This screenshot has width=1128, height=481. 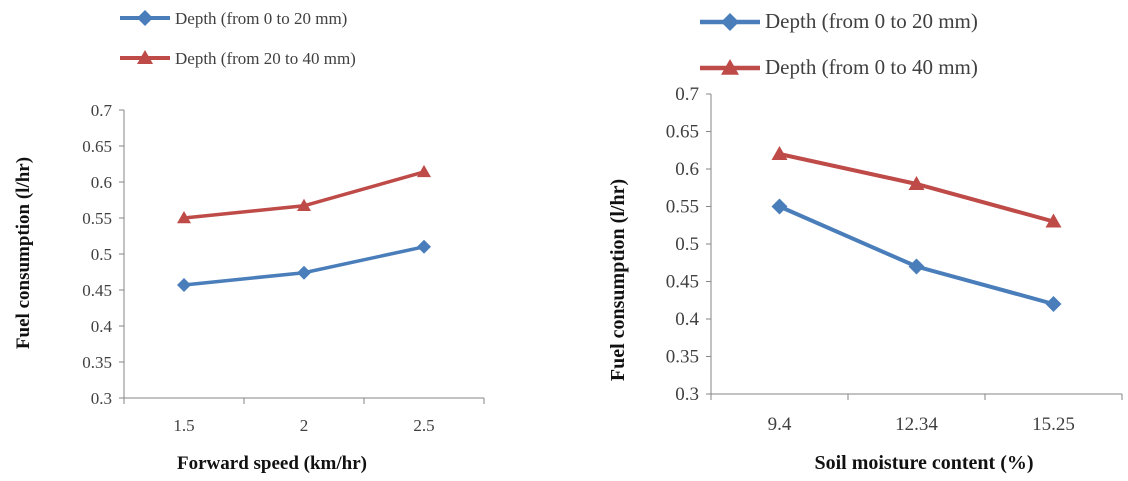 I want to click on x-tick-label: 1.5, so click(x=183, y=425).